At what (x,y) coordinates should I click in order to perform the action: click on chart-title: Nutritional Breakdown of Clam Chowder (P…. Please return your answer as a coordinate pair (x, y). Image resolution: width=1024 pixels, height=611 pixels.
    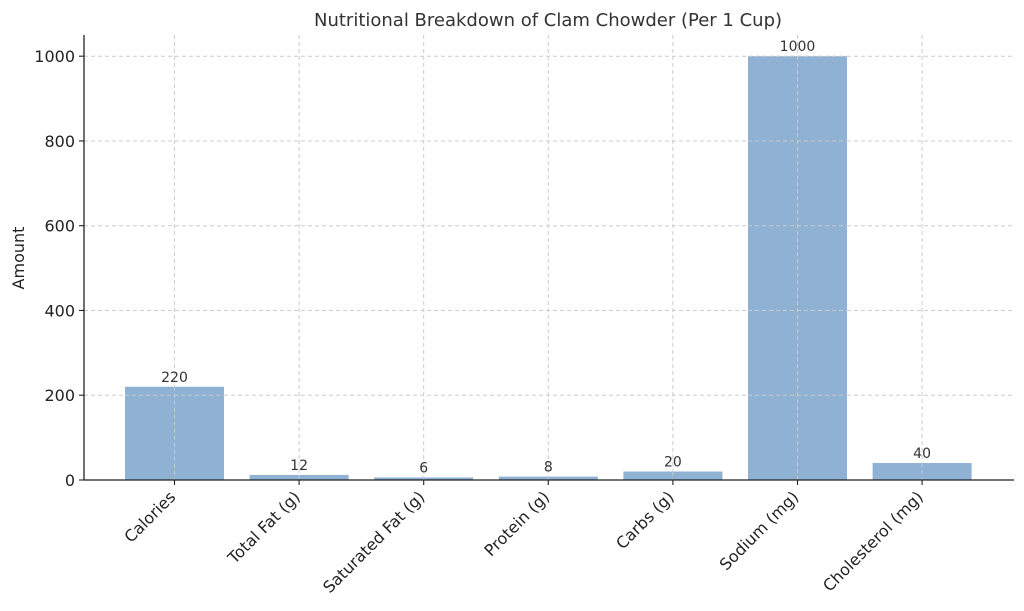
    Looking at the image, I should click on (548, 20).